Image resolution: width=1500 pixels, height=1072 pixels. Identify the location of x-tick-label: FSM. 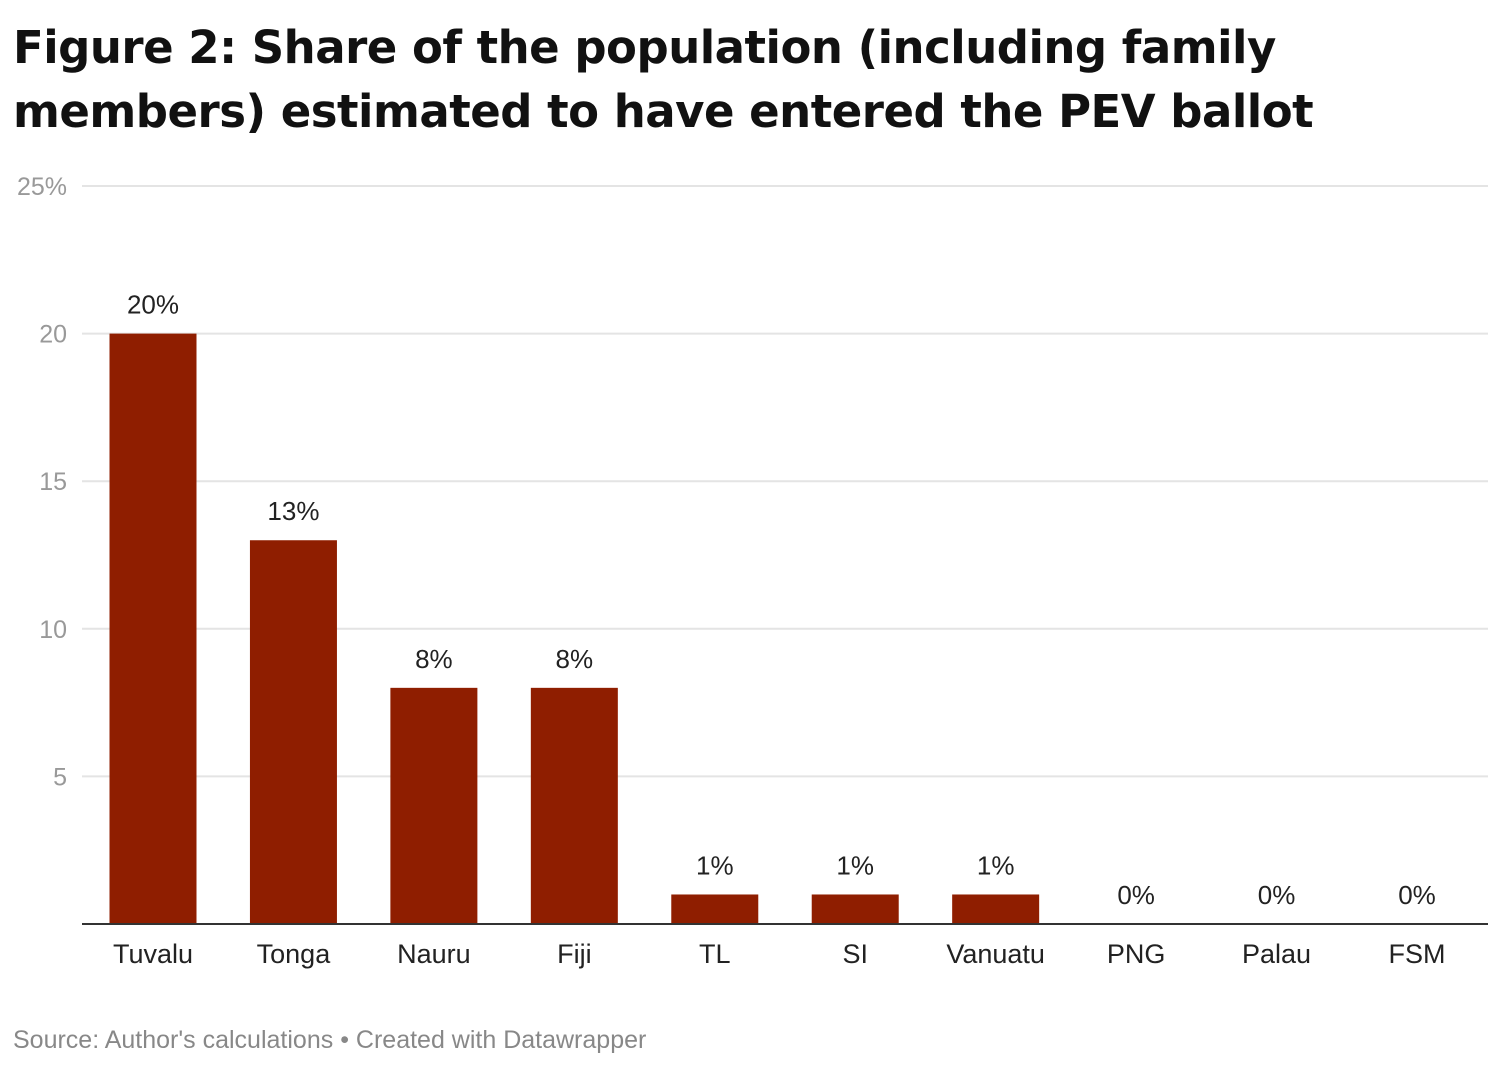
(1417, 954).